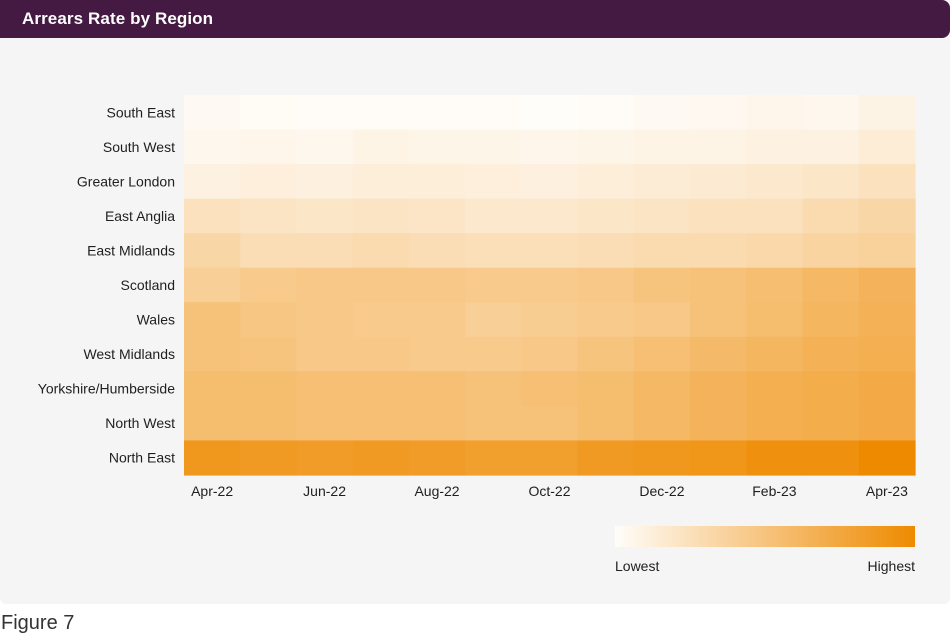 The image size is (952, 643). I want to click on row-label: West Midlands, so click(129, 354).